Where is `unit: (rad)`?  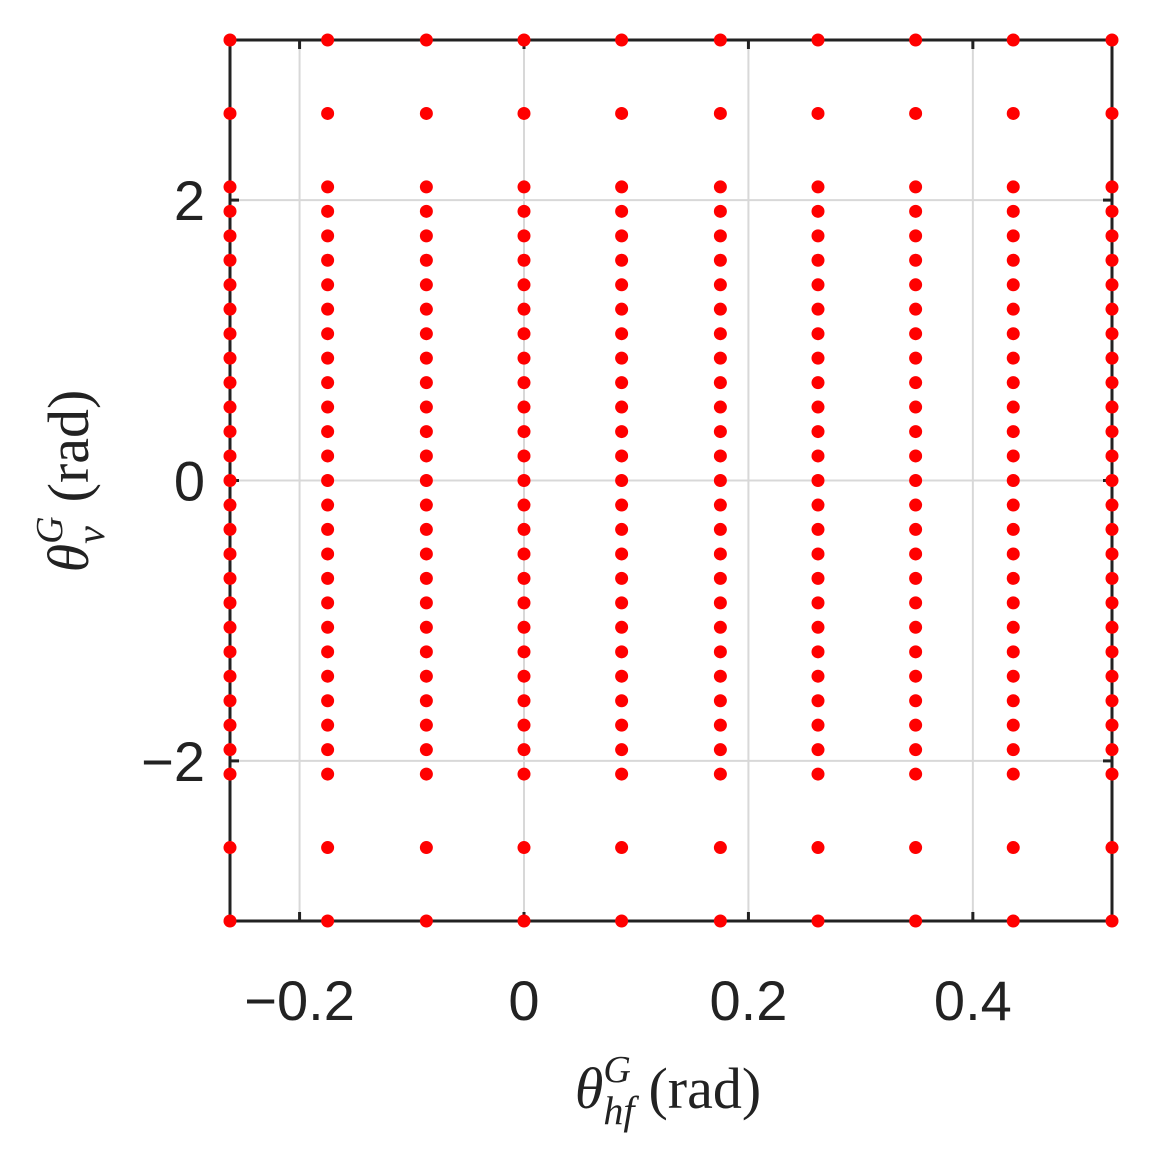
unit: (rad) is located at coordinates (704, 1088).